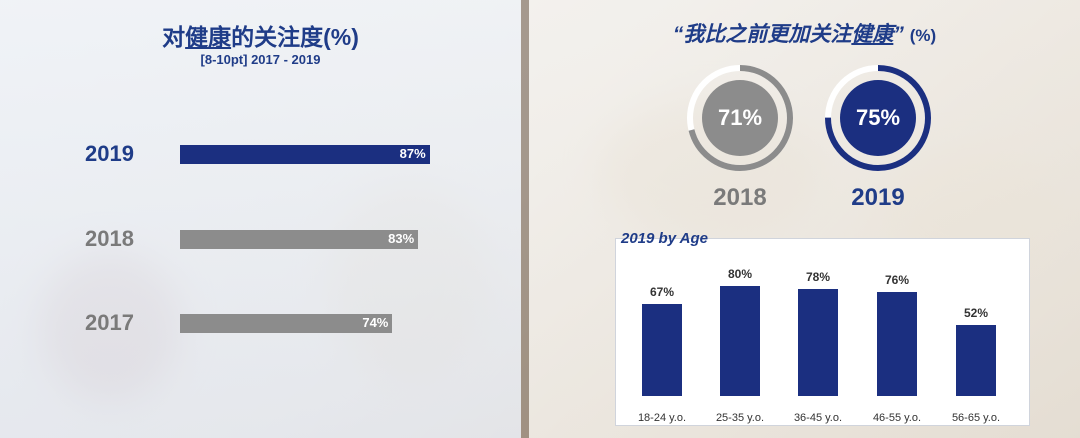 This screenshot has height=438, width=1080. What do you see at coordinates (898, 34) in the screenshot?
I see `right-title-text: ”` at bounding box center [898, 34].